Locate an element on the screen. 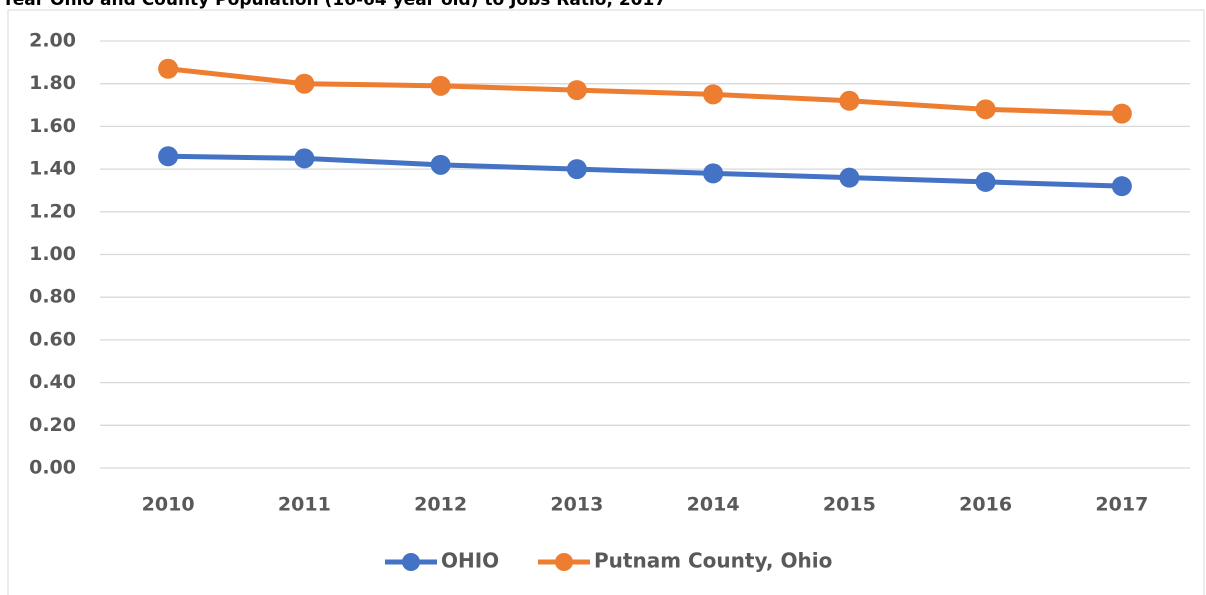 This screenshot has height=595, width=1206. y-tick-label: 0.40 is located at coordinates (52, 382).